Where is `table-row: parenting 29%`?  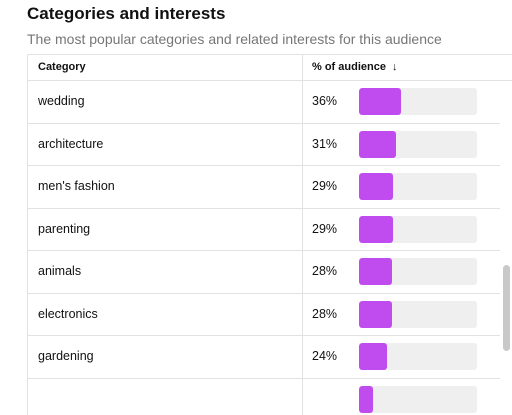
table-row: parenting 29% is located at coordinates (264, 230).